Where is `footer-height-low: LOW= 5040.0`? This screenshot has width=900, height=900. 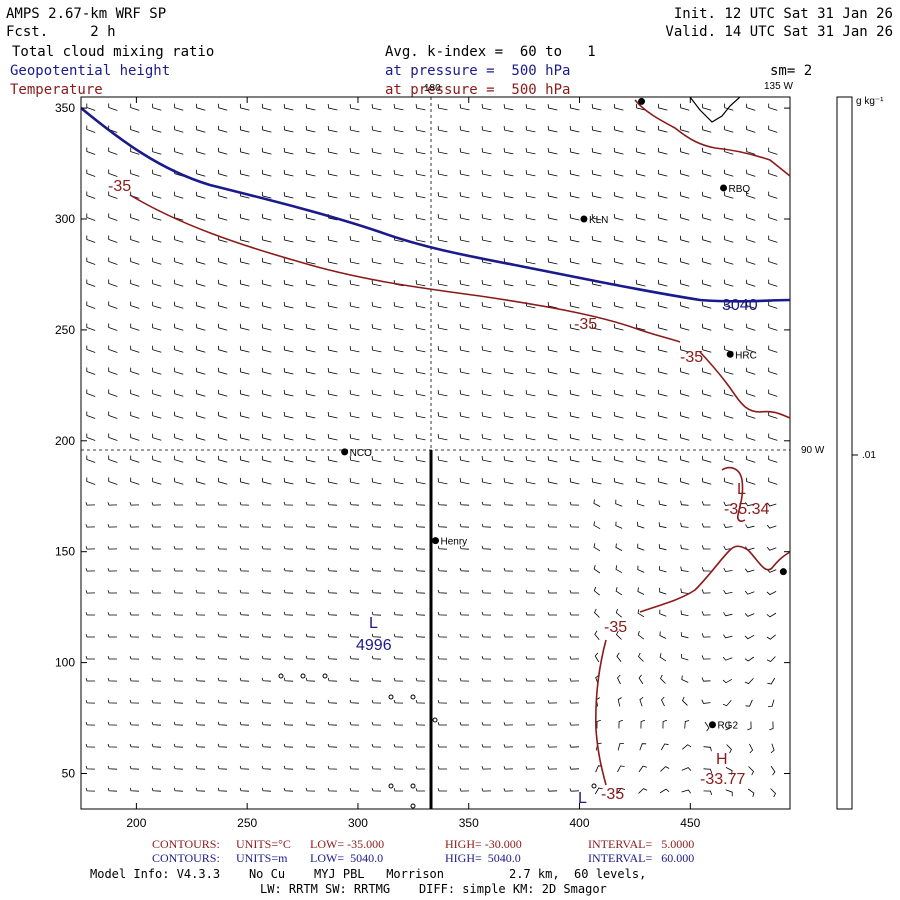 footer-height-low: LOW= 5040.0 is located at coordinates (346, 858).